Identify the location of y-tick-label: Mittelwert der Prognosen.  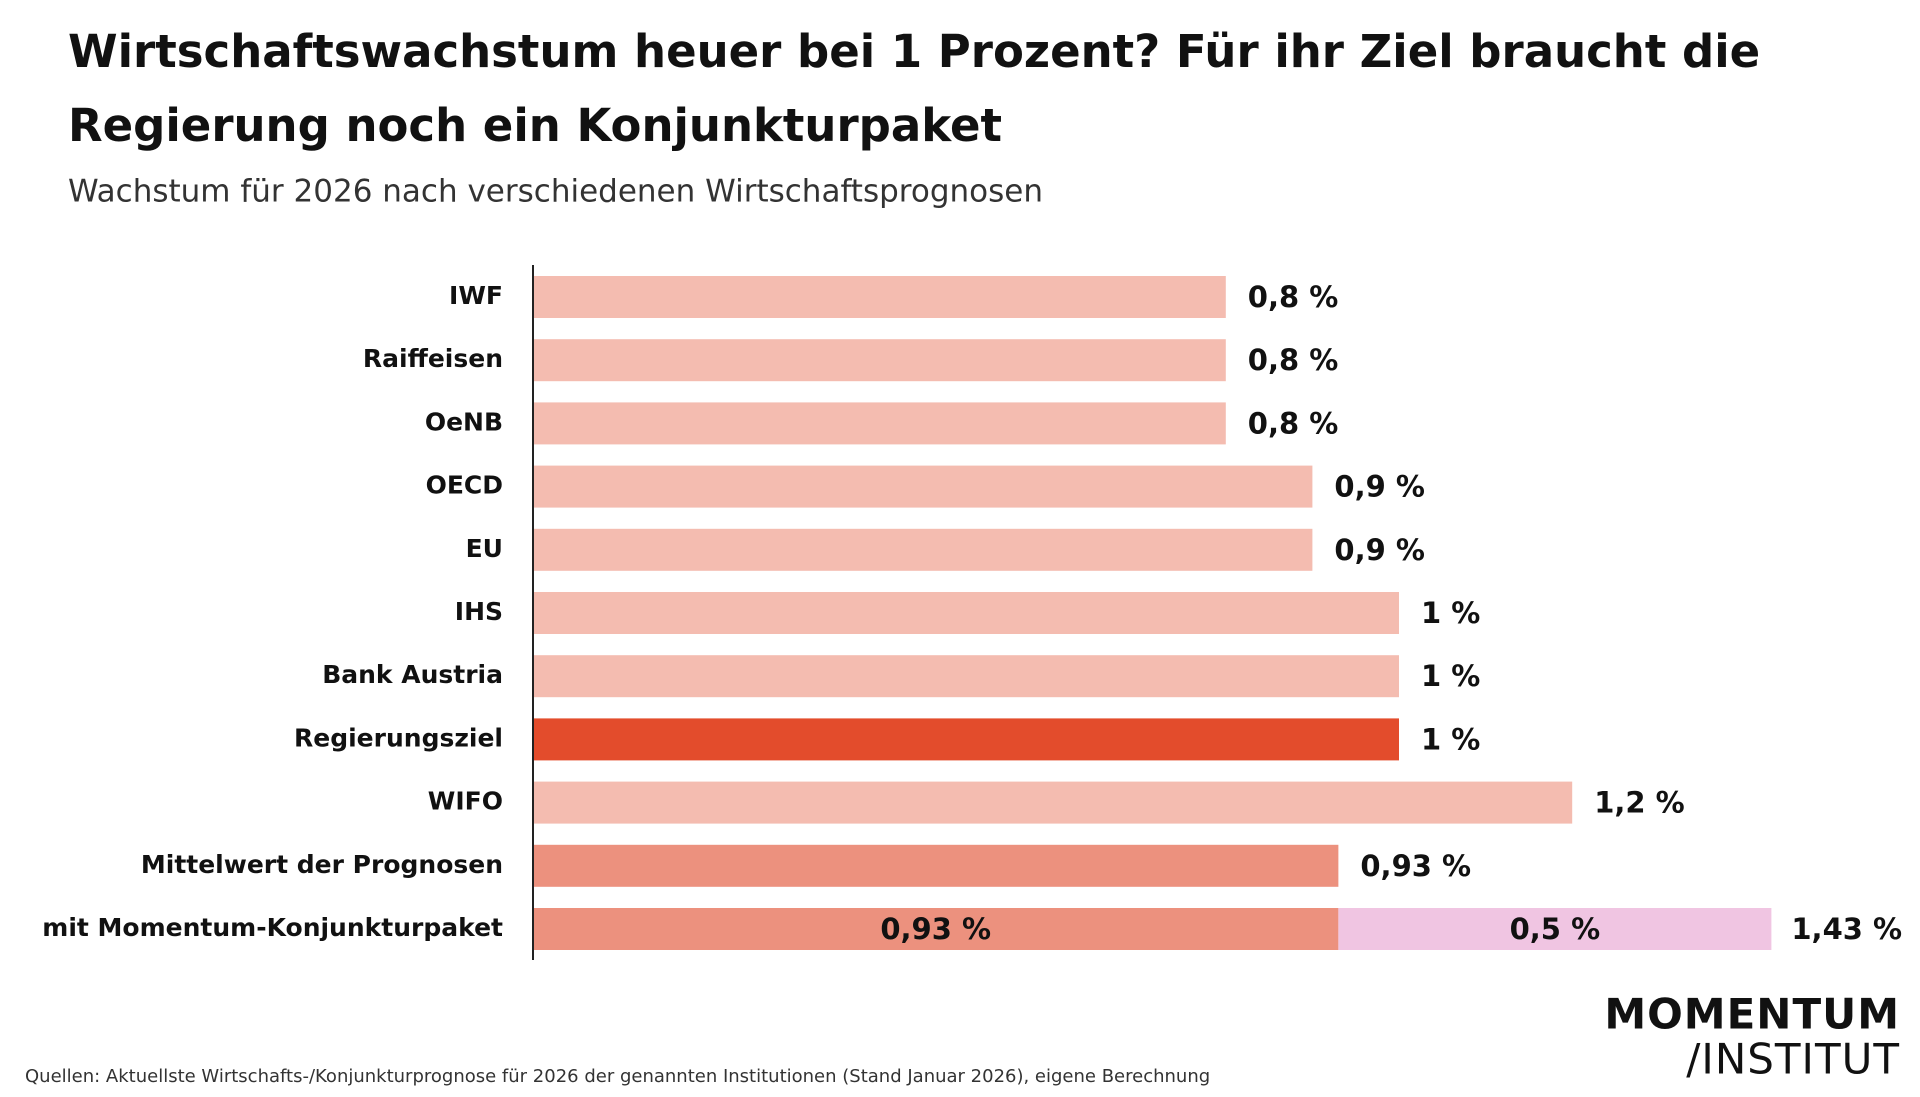
(322, 864).